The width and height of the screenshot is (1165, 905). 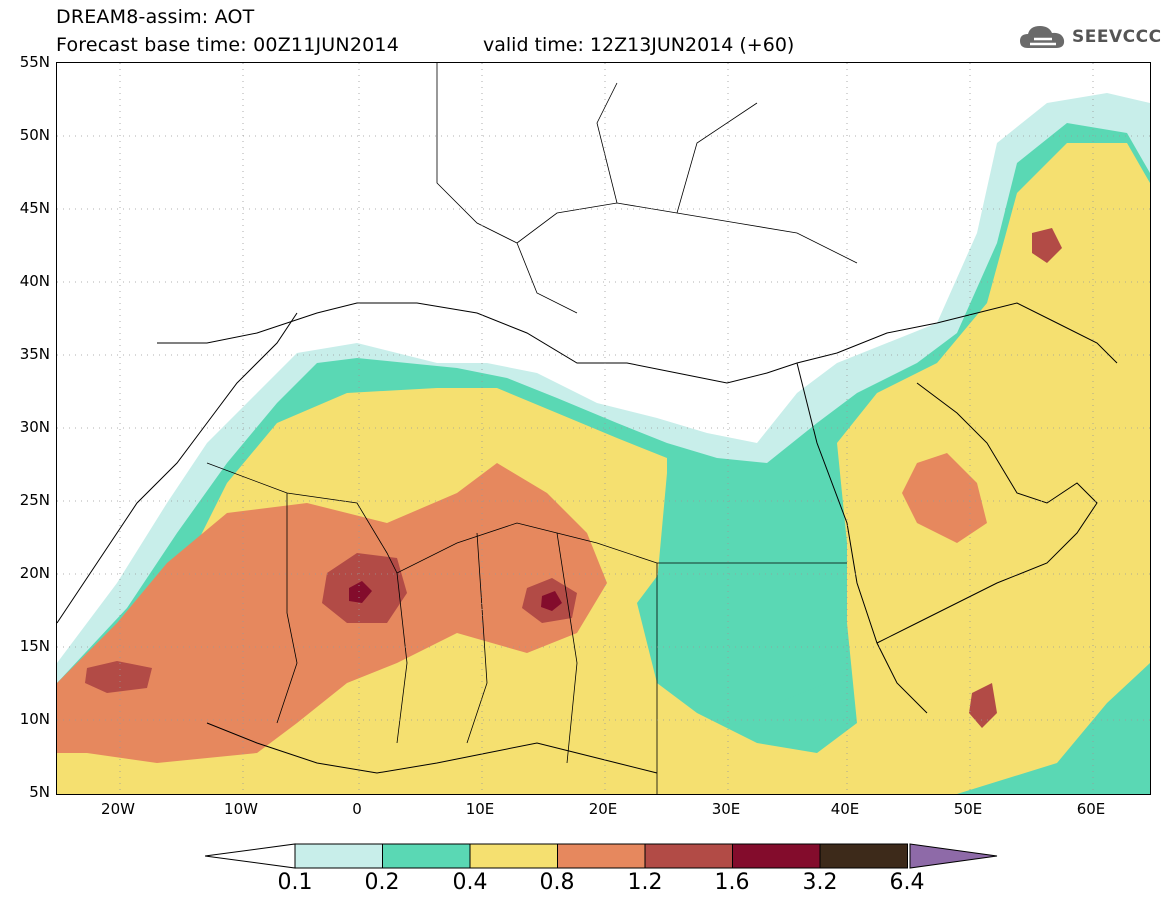 I want to click on lat-label-50n: 50N, so click(x=34, y=135).